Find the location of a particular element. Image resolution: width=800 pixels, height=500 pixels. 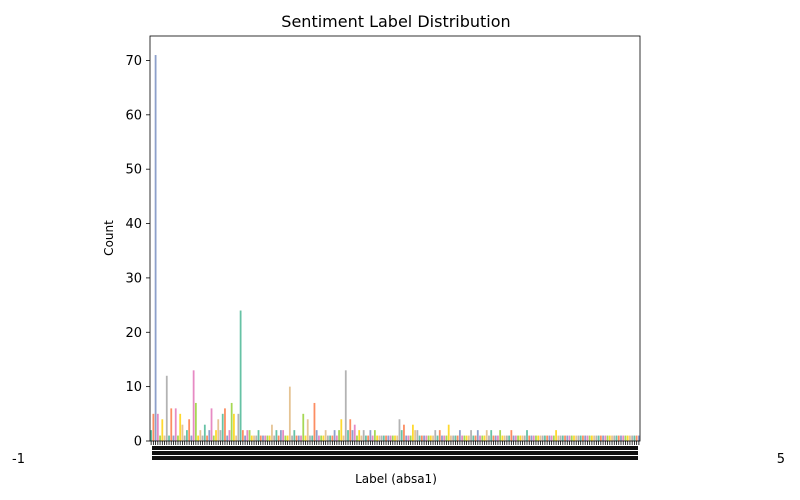

y-tick-label: 20 is located at coordinates (133, 333).